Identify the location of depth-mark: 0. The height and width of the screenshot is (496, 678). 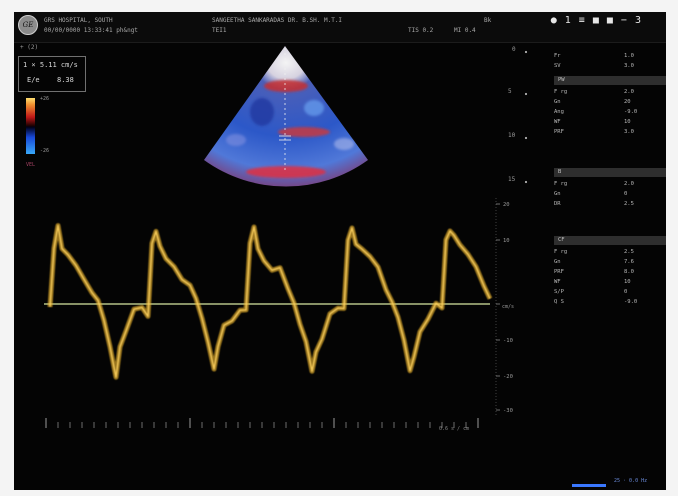
(514, 49).